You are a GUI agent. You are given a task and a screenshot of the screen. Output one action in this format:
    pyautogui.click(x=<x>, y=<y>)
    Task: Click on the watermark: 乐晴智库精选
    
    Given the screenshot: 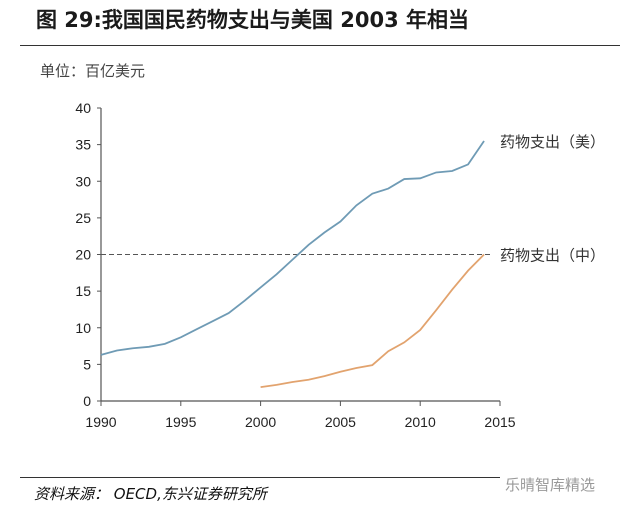 What is the action you would take?
    pyautogui.click(x=550, y=485)
    